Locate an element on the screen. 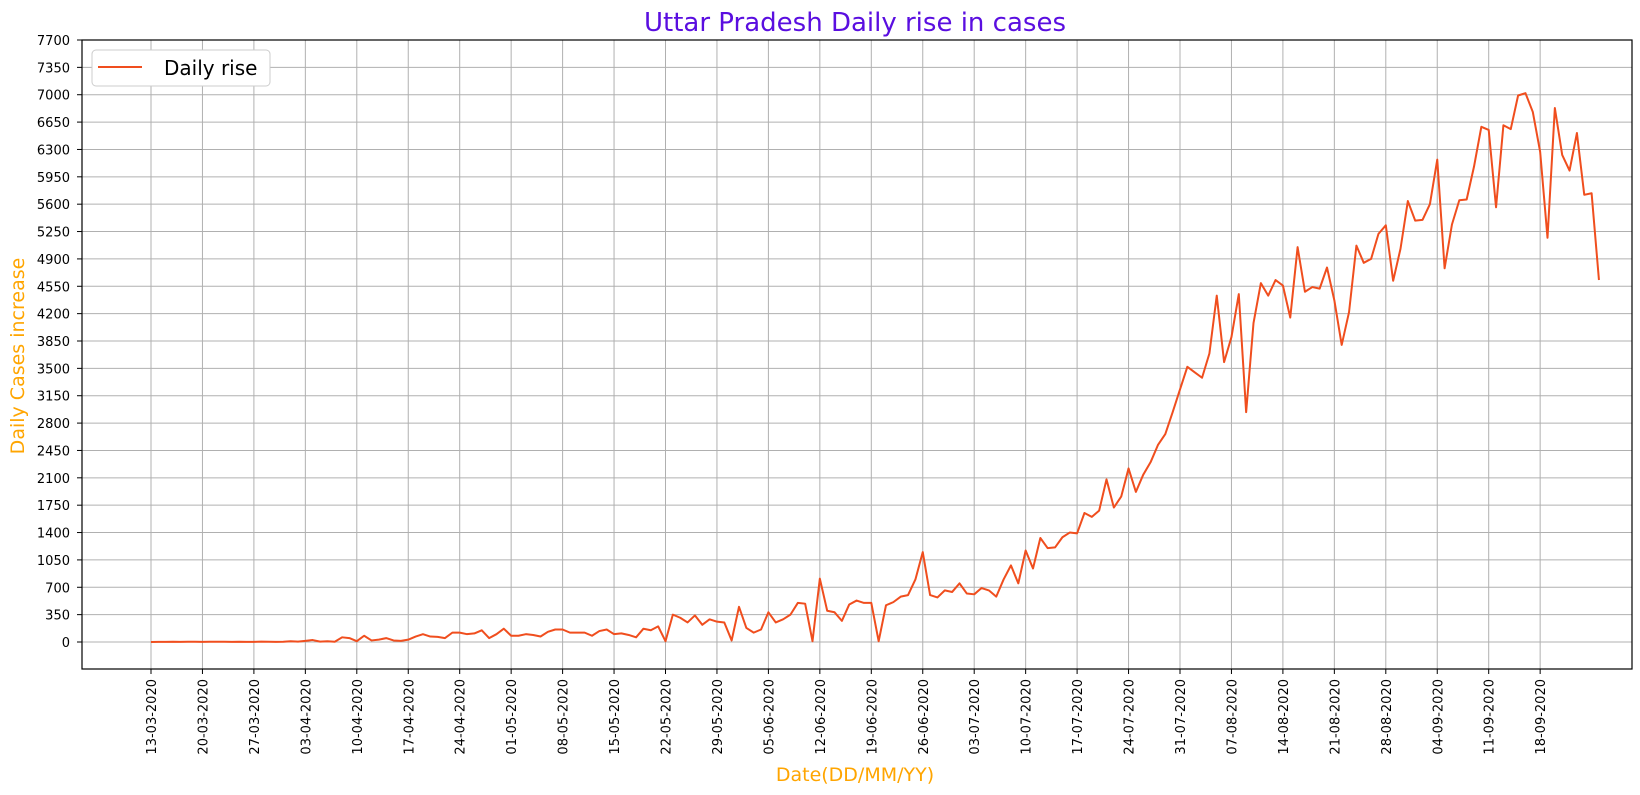 Image resolution: width=1640 pixels, height=795 pixels. x-tick-label: 24-04-2020 is located at coordinates (461, 717).